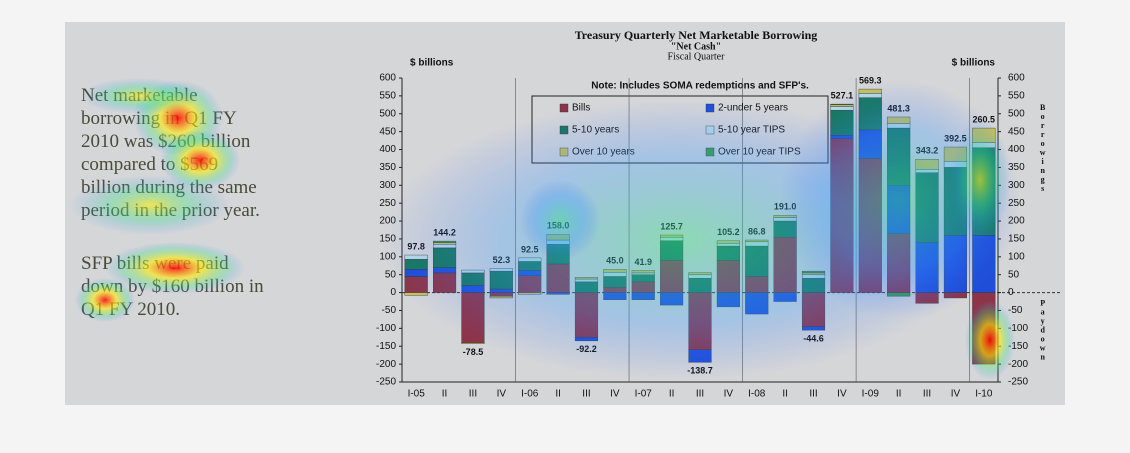 The image size is (1130, 453). I want to click on y-tick-label: 350, so click(387, 167).